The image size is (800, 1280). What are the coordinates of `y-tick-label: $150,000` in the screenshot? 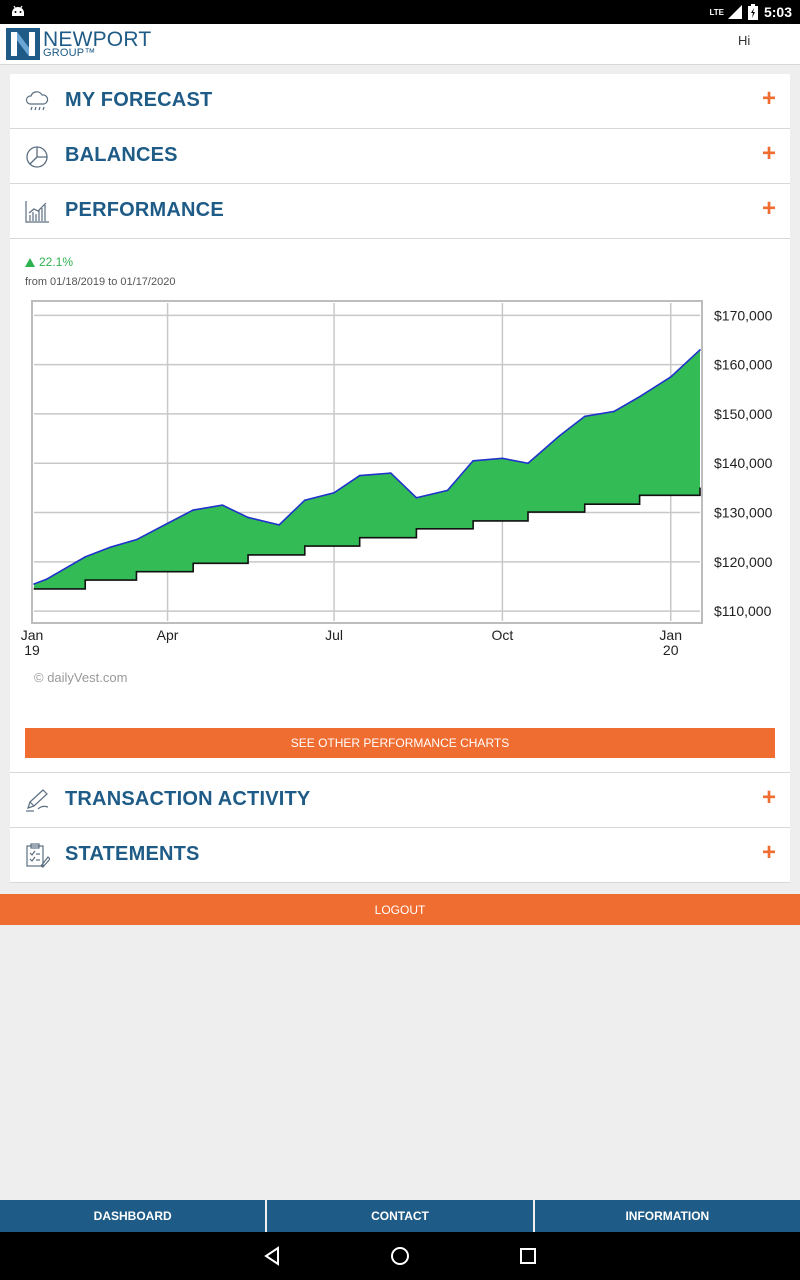 It's located at (743, 414).